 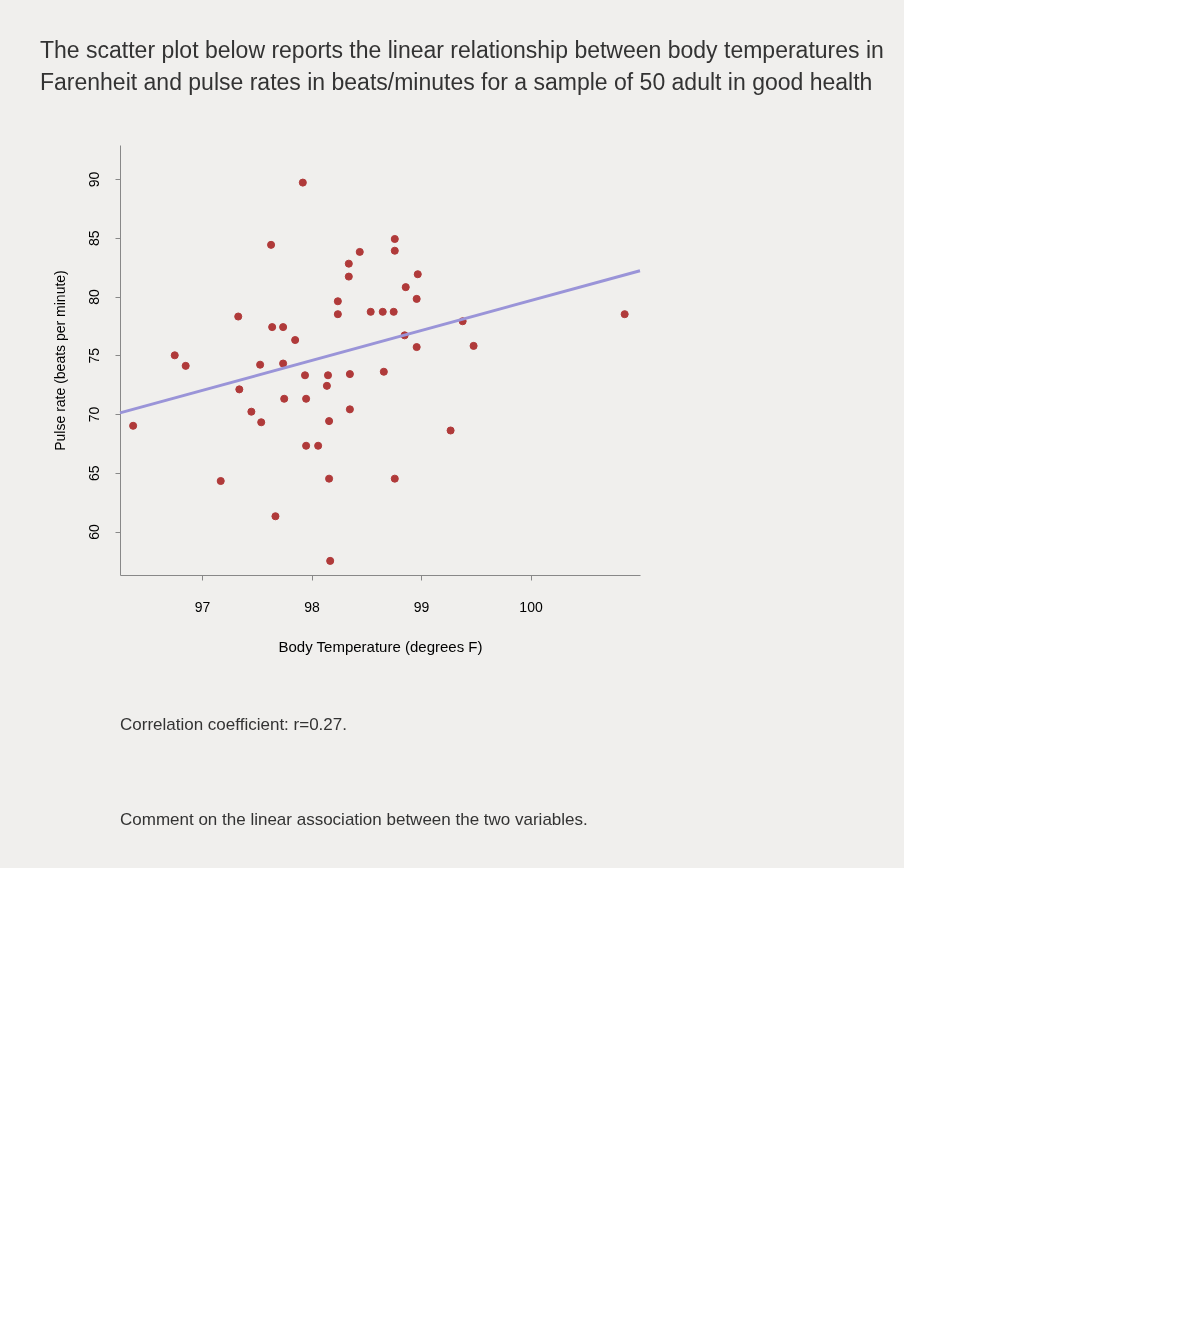 What do you see at coordinates (202, 606) in the screenshot?
I see `x-tick-label: 97` at bounding box center [202, 606].